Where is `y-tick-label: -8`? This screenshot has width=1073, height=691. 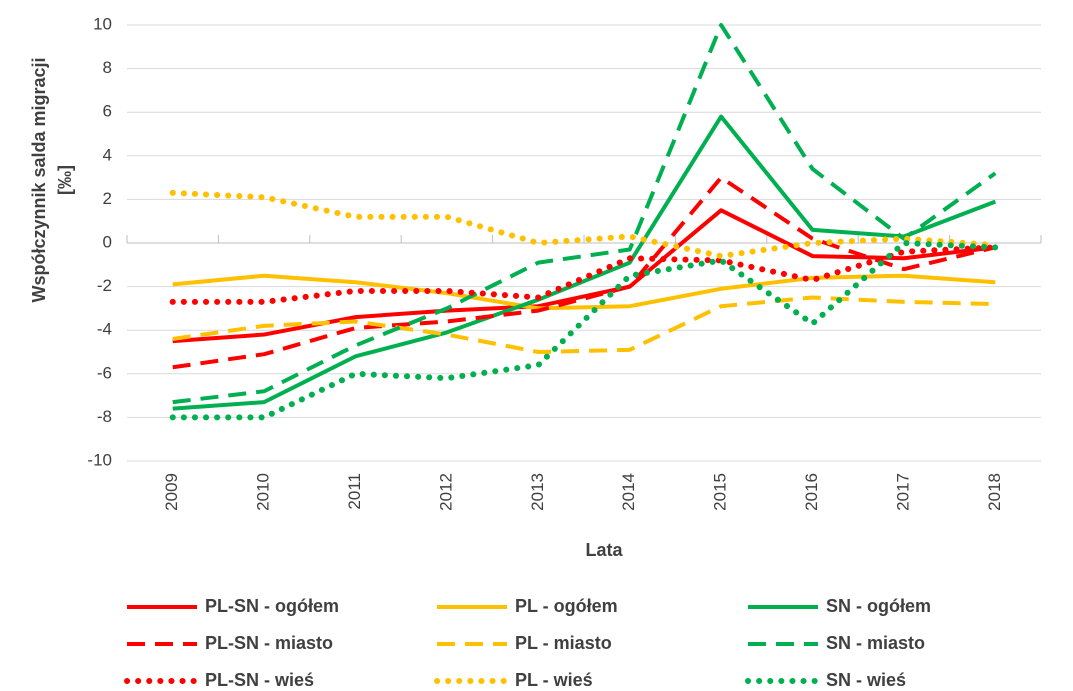
y-tick-label: -8 is located at coordinates (104, 416).